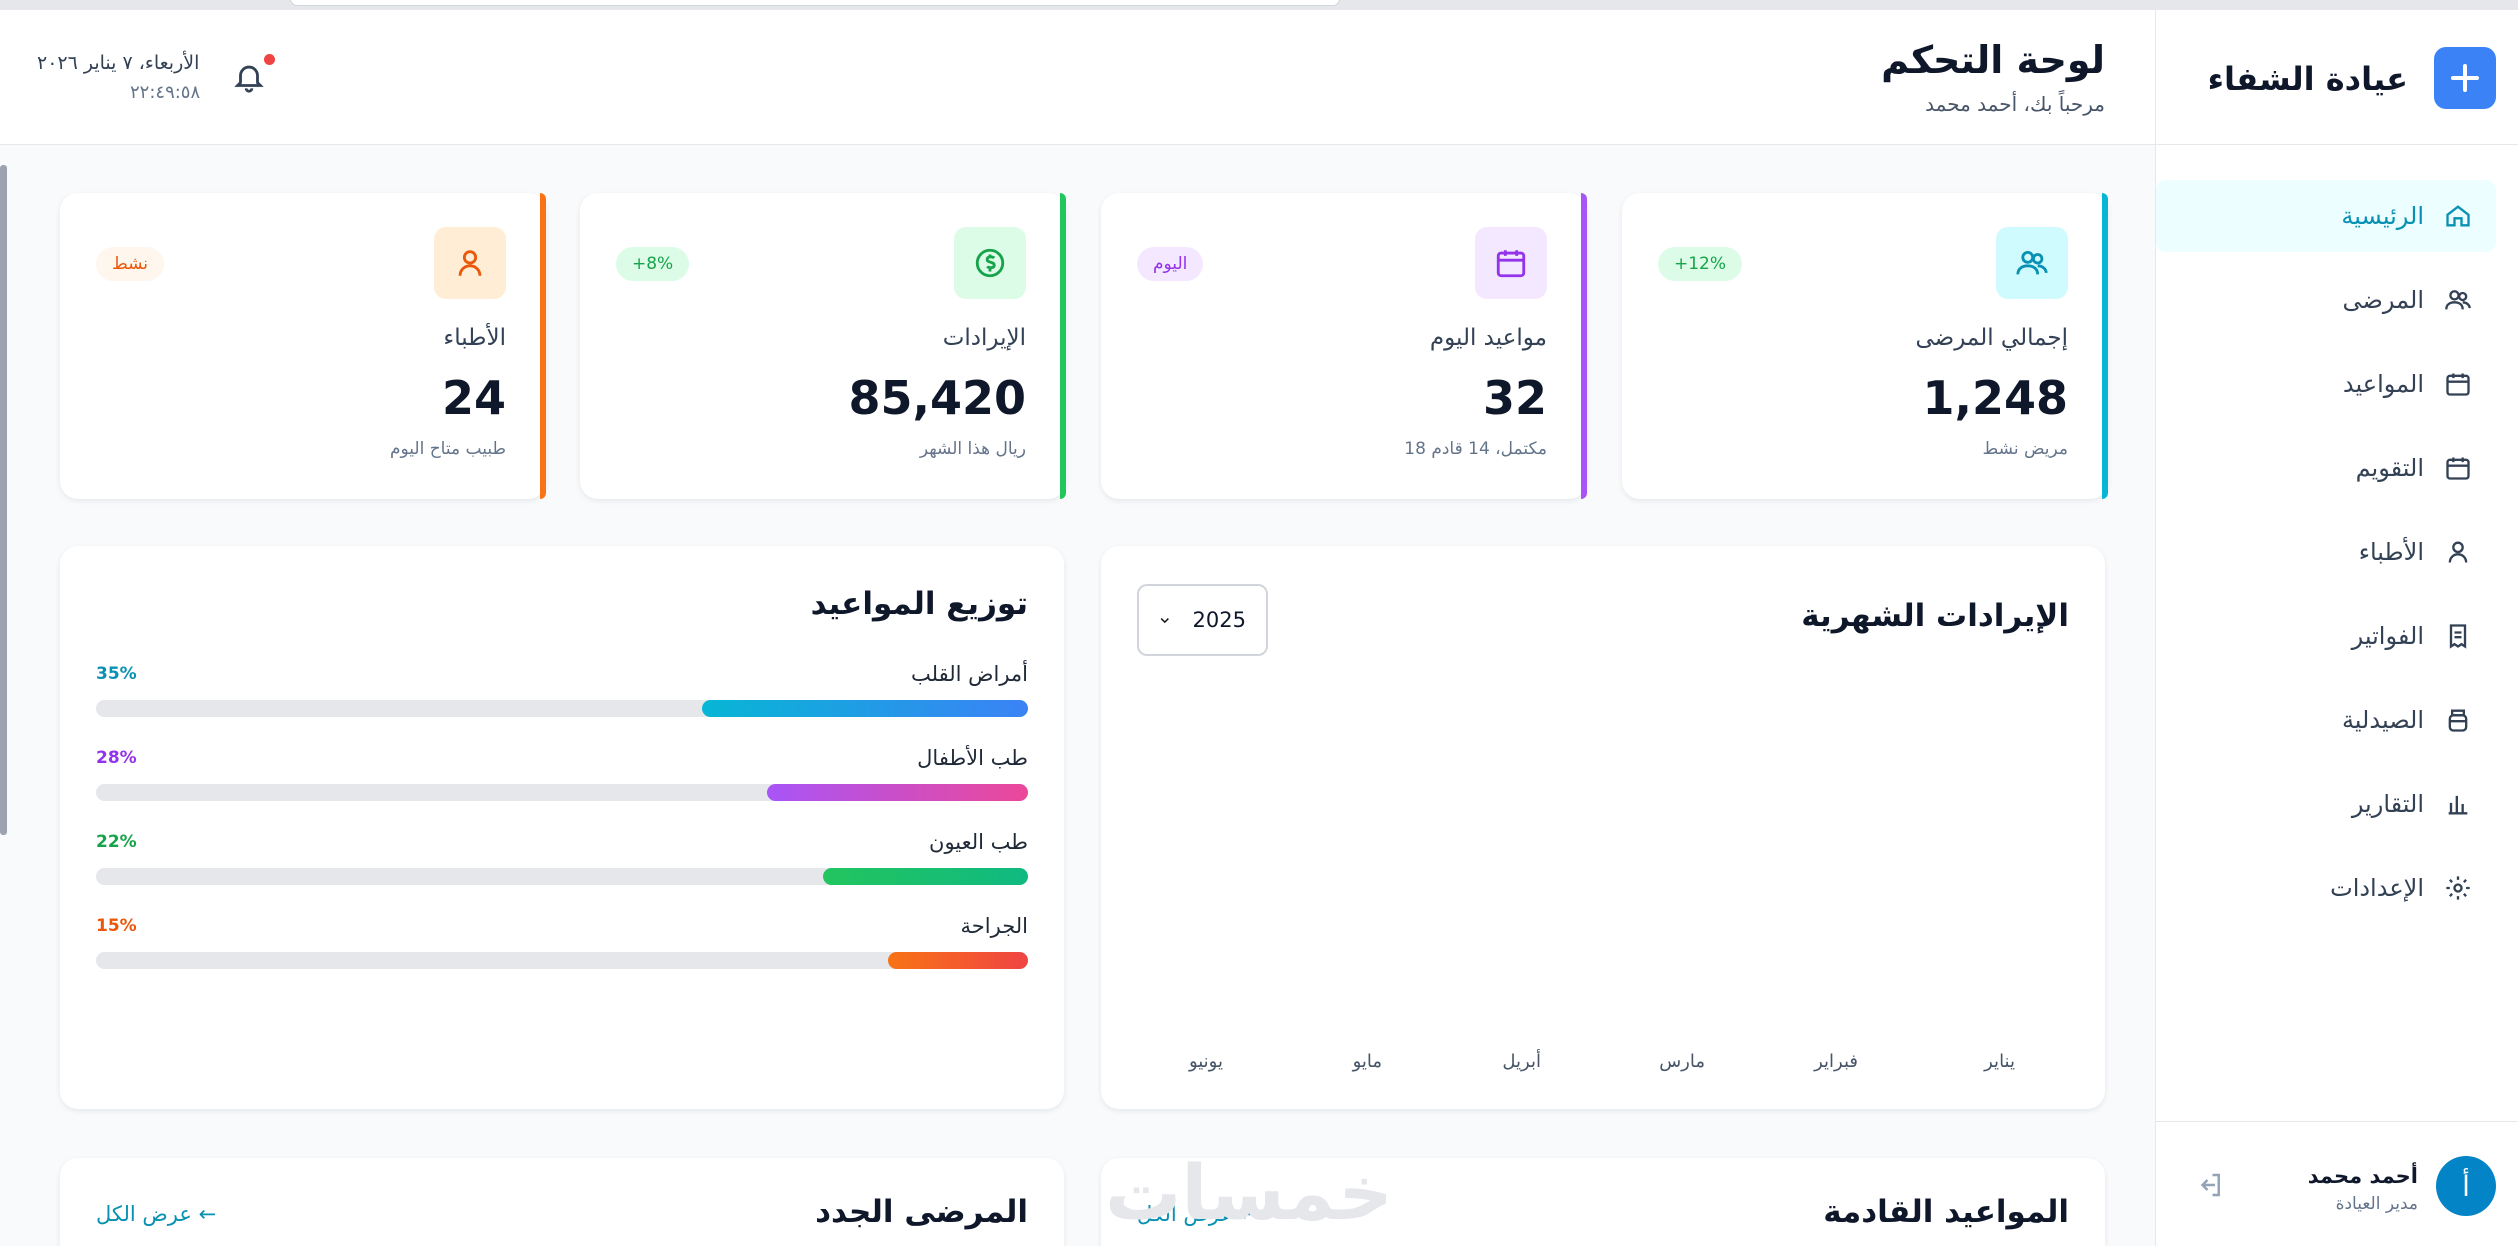  I want to click on stat-label: الأطباء, so click(474, 338).